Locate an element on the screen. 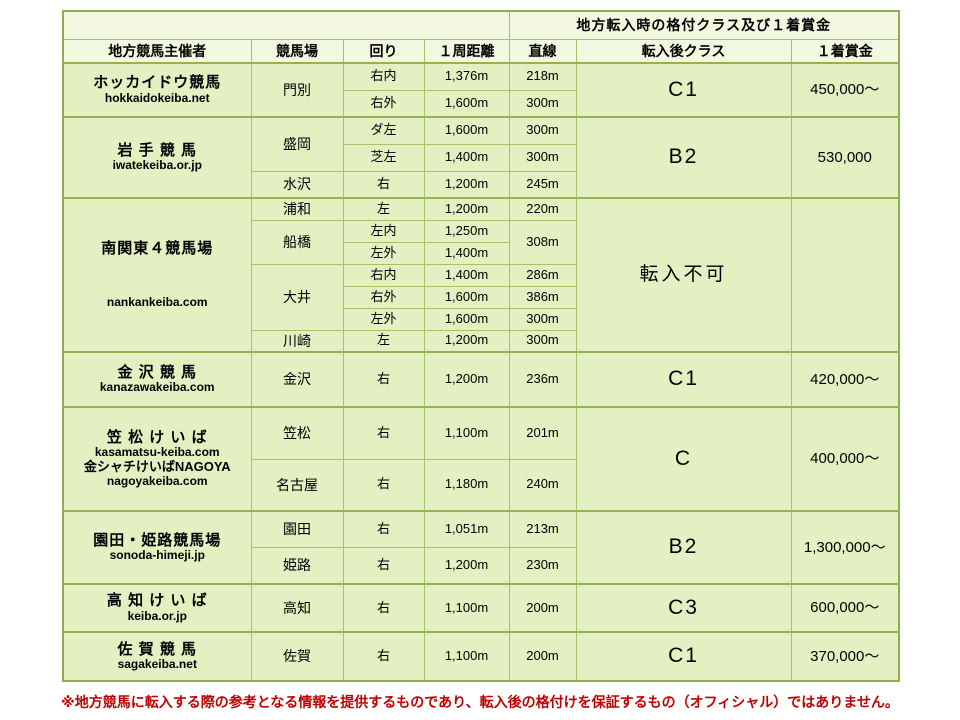 The height and width of the screenshot is (720, 960). course-cell: 園田 is located at coordinates (297, 529).